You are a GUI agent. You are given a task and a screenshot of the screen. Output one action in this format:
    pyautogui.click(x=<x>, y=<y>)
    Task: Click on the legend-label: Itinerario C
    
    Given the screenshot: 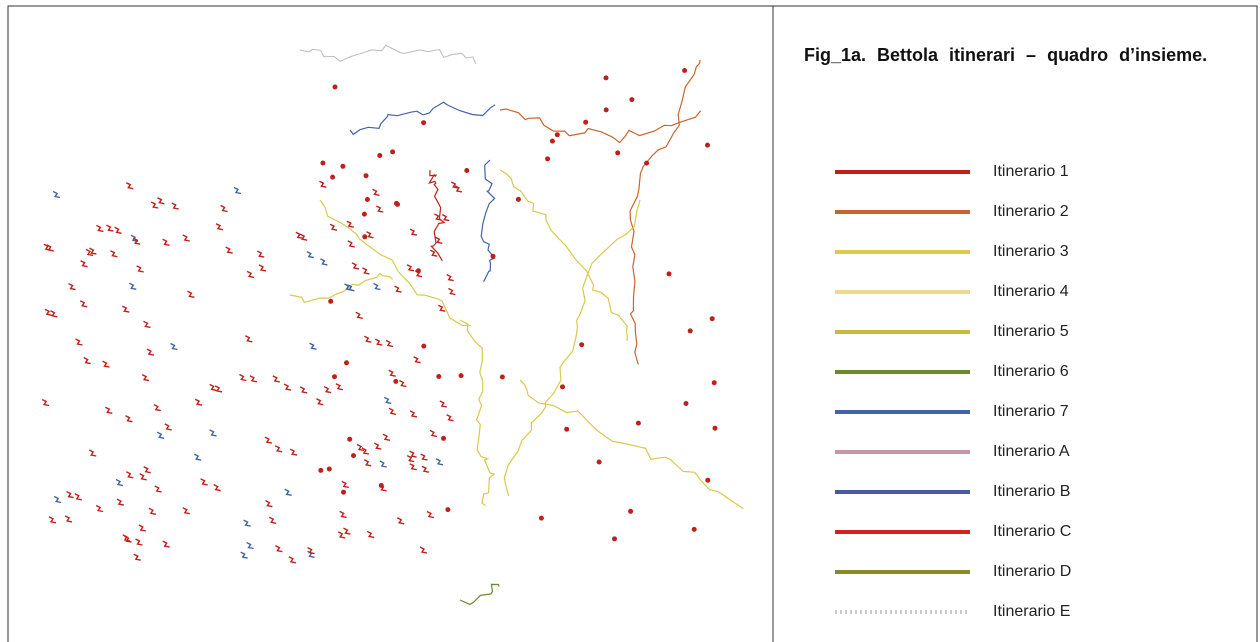 What is the action you would take?
    pyautogui.click(x=1032, y=531)
    